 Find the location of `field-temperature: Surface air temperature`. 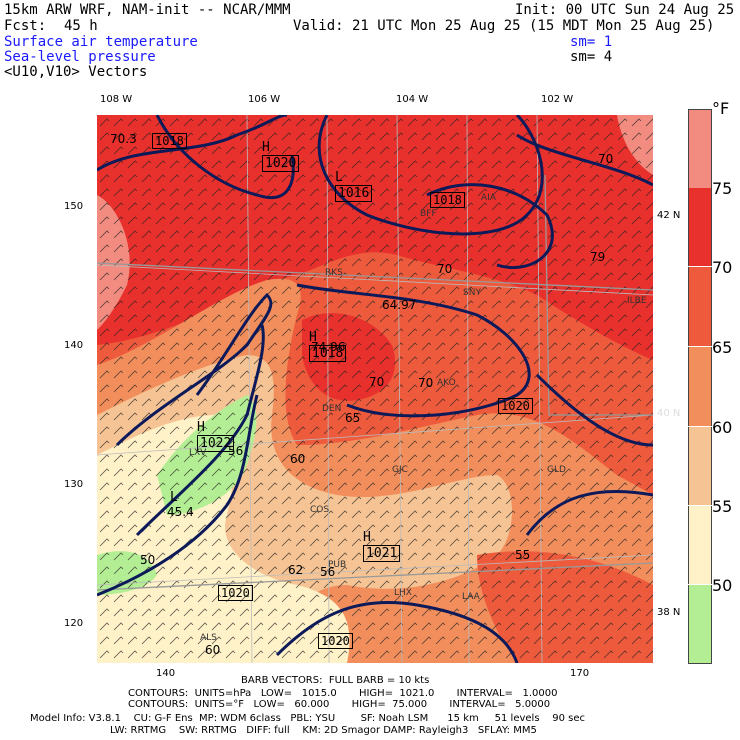

field-temperature: Surface air temperature is located at coordinates (101, 42).